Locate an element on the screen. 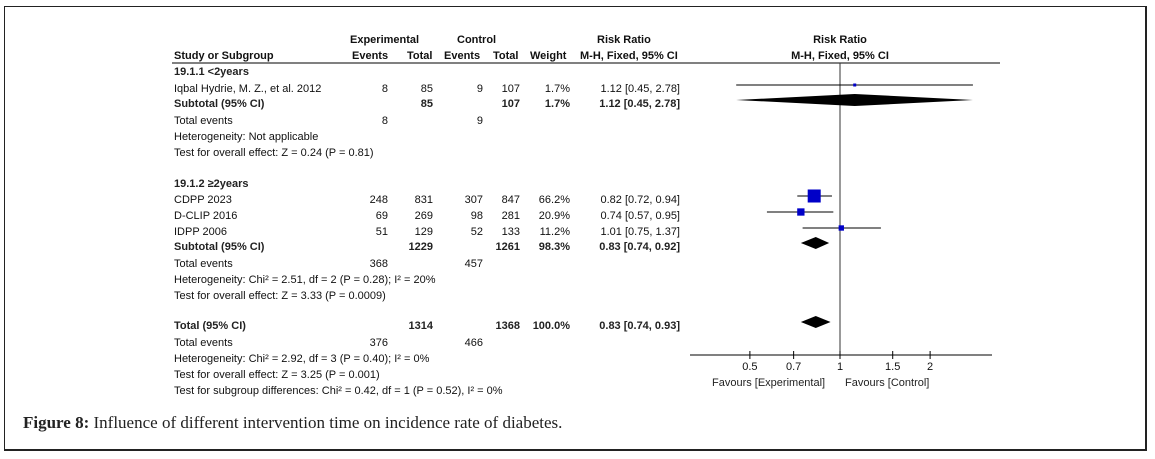  total-events-exp: 8 is located at coordinates (384, 121).